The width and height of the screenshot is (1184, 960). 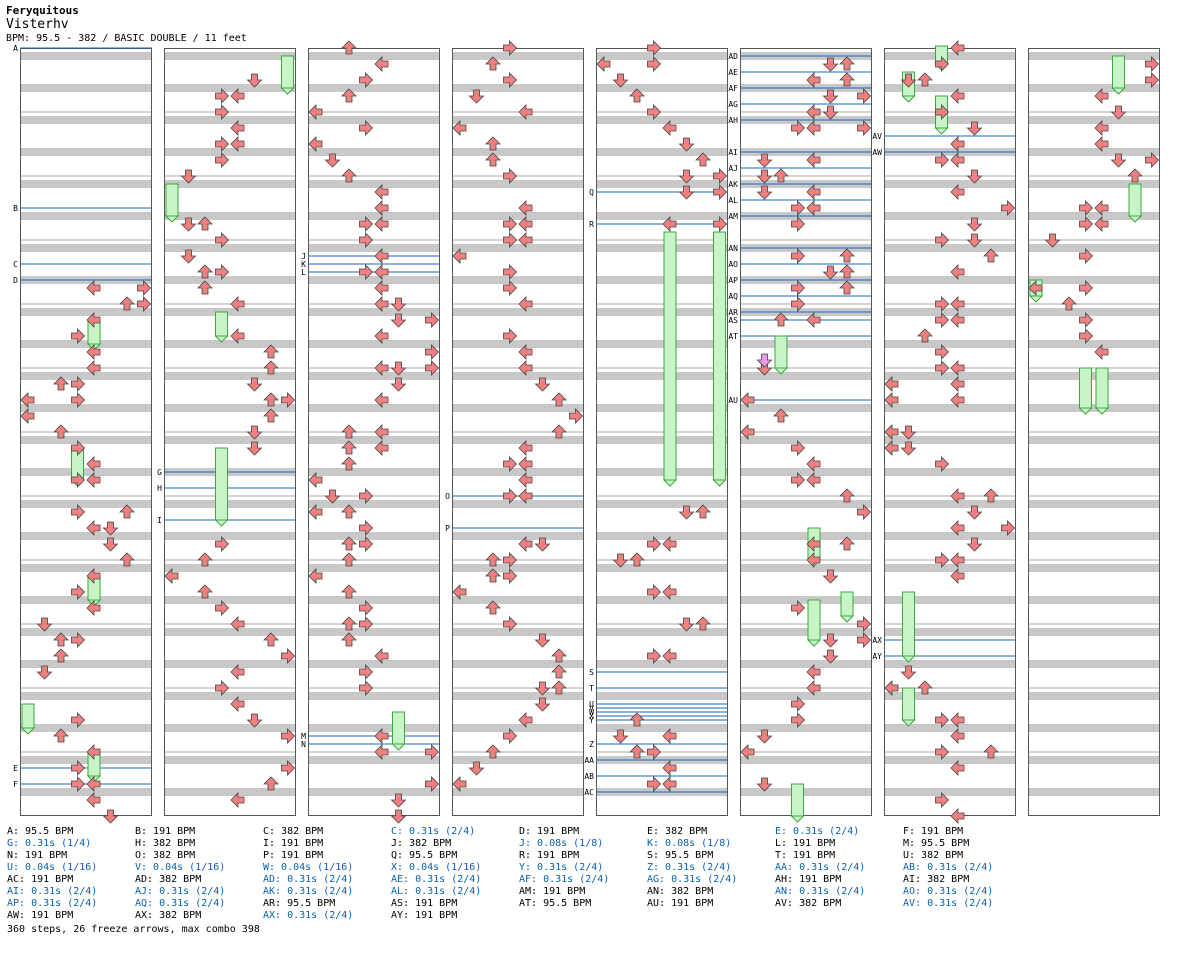 I want to click on freeze-arrow-tail, so click(x=28, y=731).